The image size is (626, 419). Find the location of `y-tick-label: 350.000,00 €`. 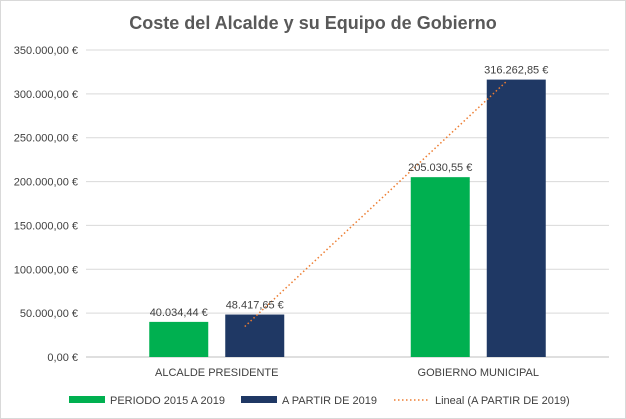

y-tick-label: 350.000,00 € is located at coordinates (46, 51).